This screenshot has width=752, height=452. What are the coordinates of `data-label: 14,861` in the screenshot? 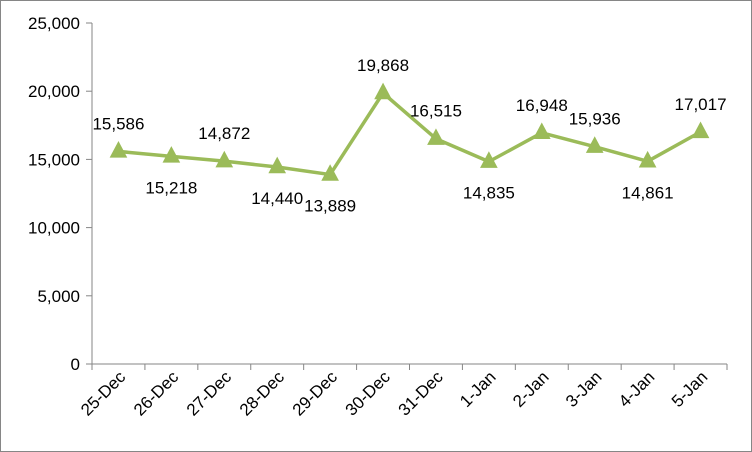 It's located at (648, 192).